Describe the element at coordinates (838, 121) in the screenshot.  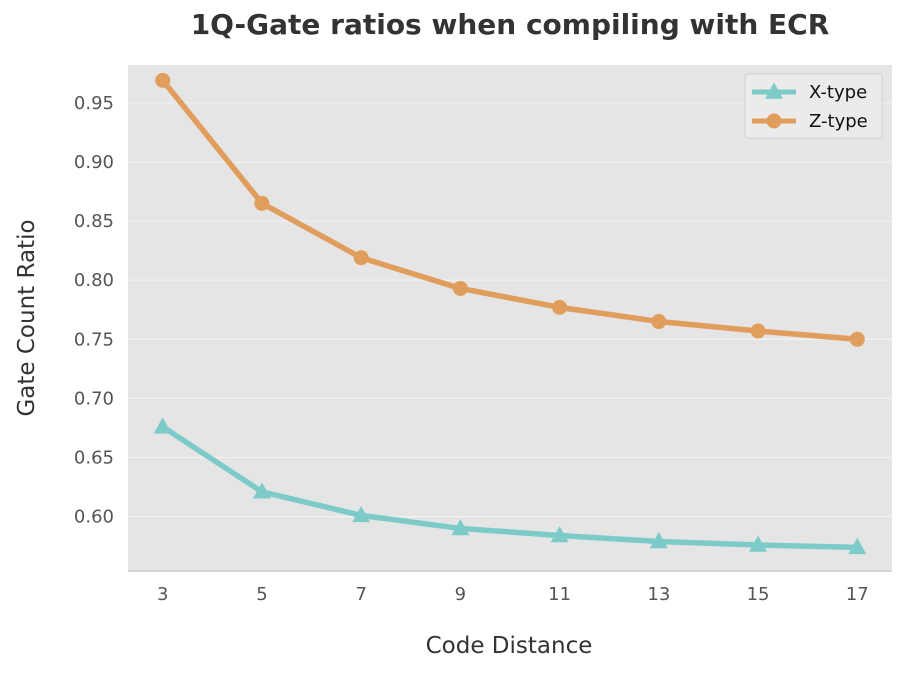
I see `legend-label-z-type: Z-type` at that location.